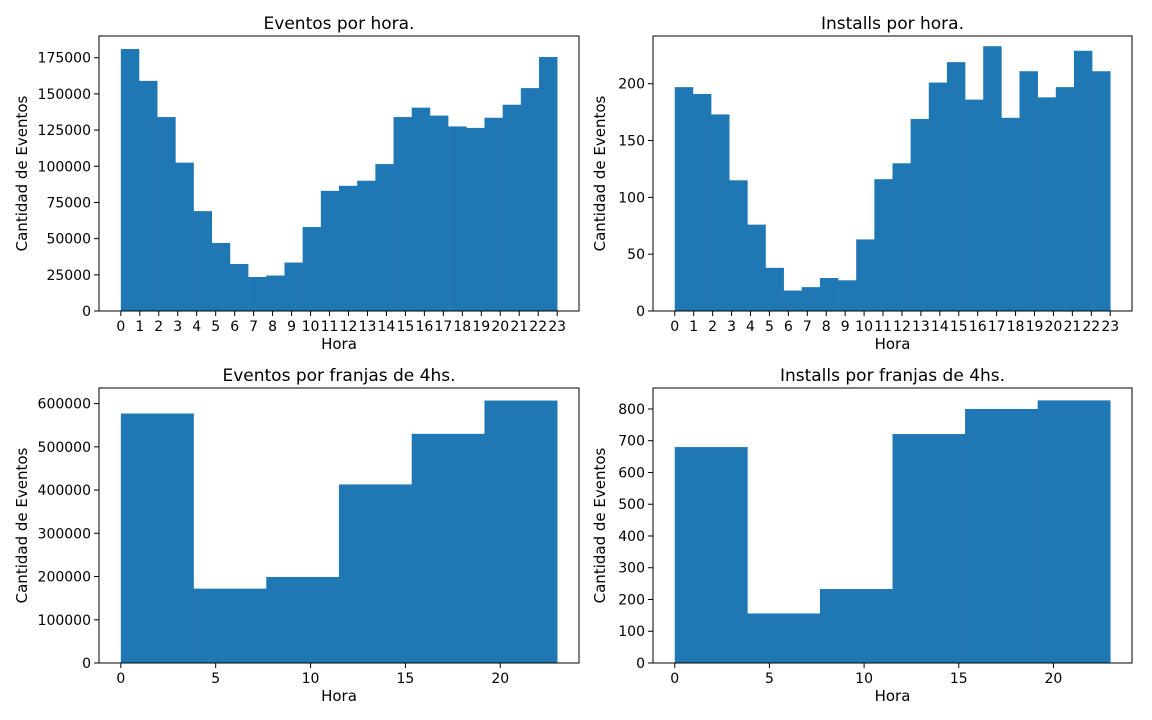 This screenshot has height=720, width=1152. Describe the element at coordinates (64, 405) in the screenshot. I see `y-tick-label: 600000` at that location.